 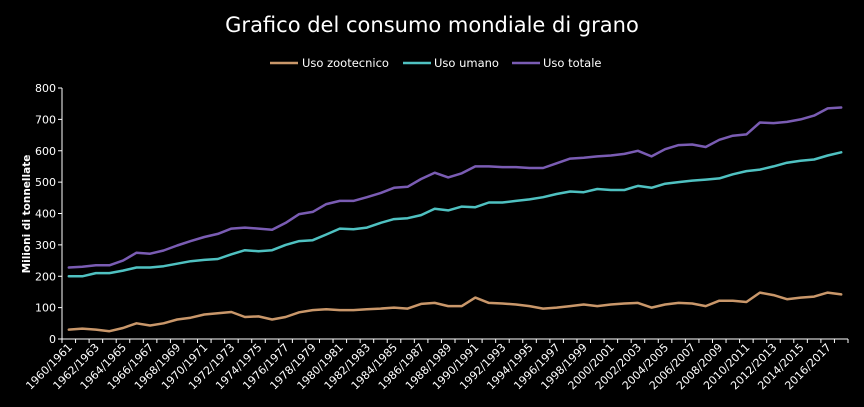 What do you see at coordinates (432, 25) in the screenshot?
I see `chart-title: Grafico del consumo mondiale di grano` at bounding box center [432, 25].